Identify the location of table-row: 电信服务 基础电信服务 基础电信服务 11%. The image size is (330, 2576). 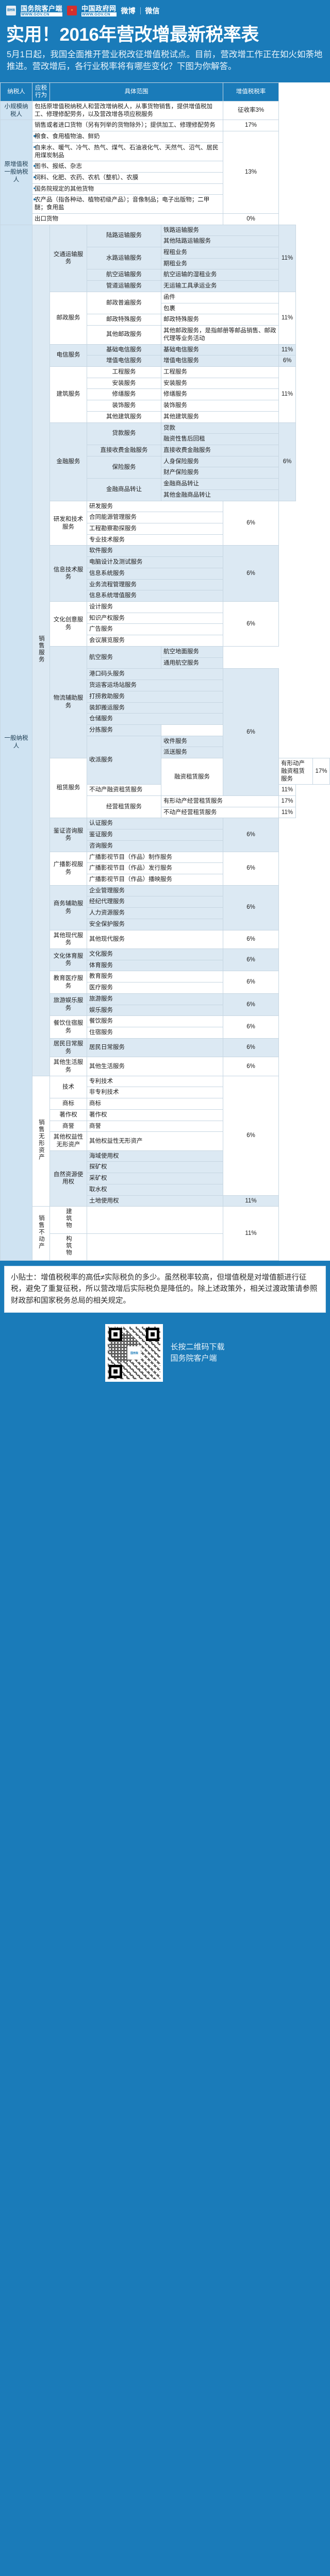
(165, 355).